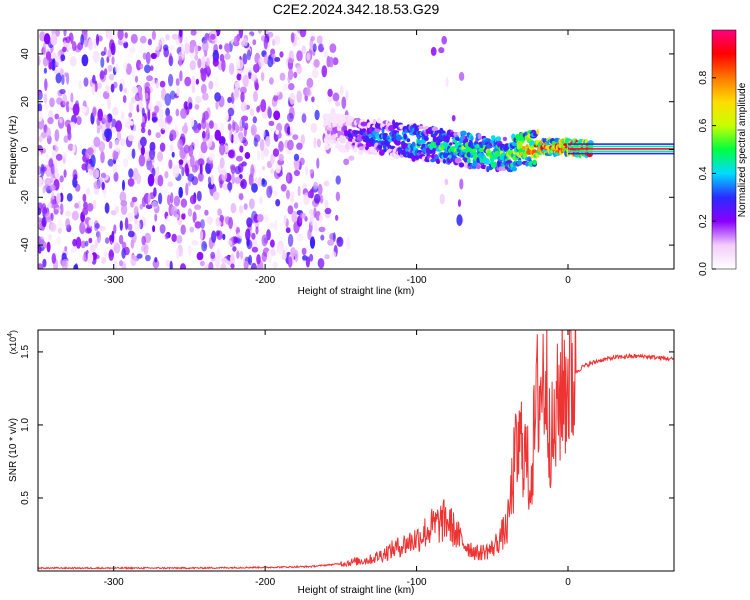 This screenshot has width=750, height=600. I want to click on x-tick-label: -200, so click(265, 280).